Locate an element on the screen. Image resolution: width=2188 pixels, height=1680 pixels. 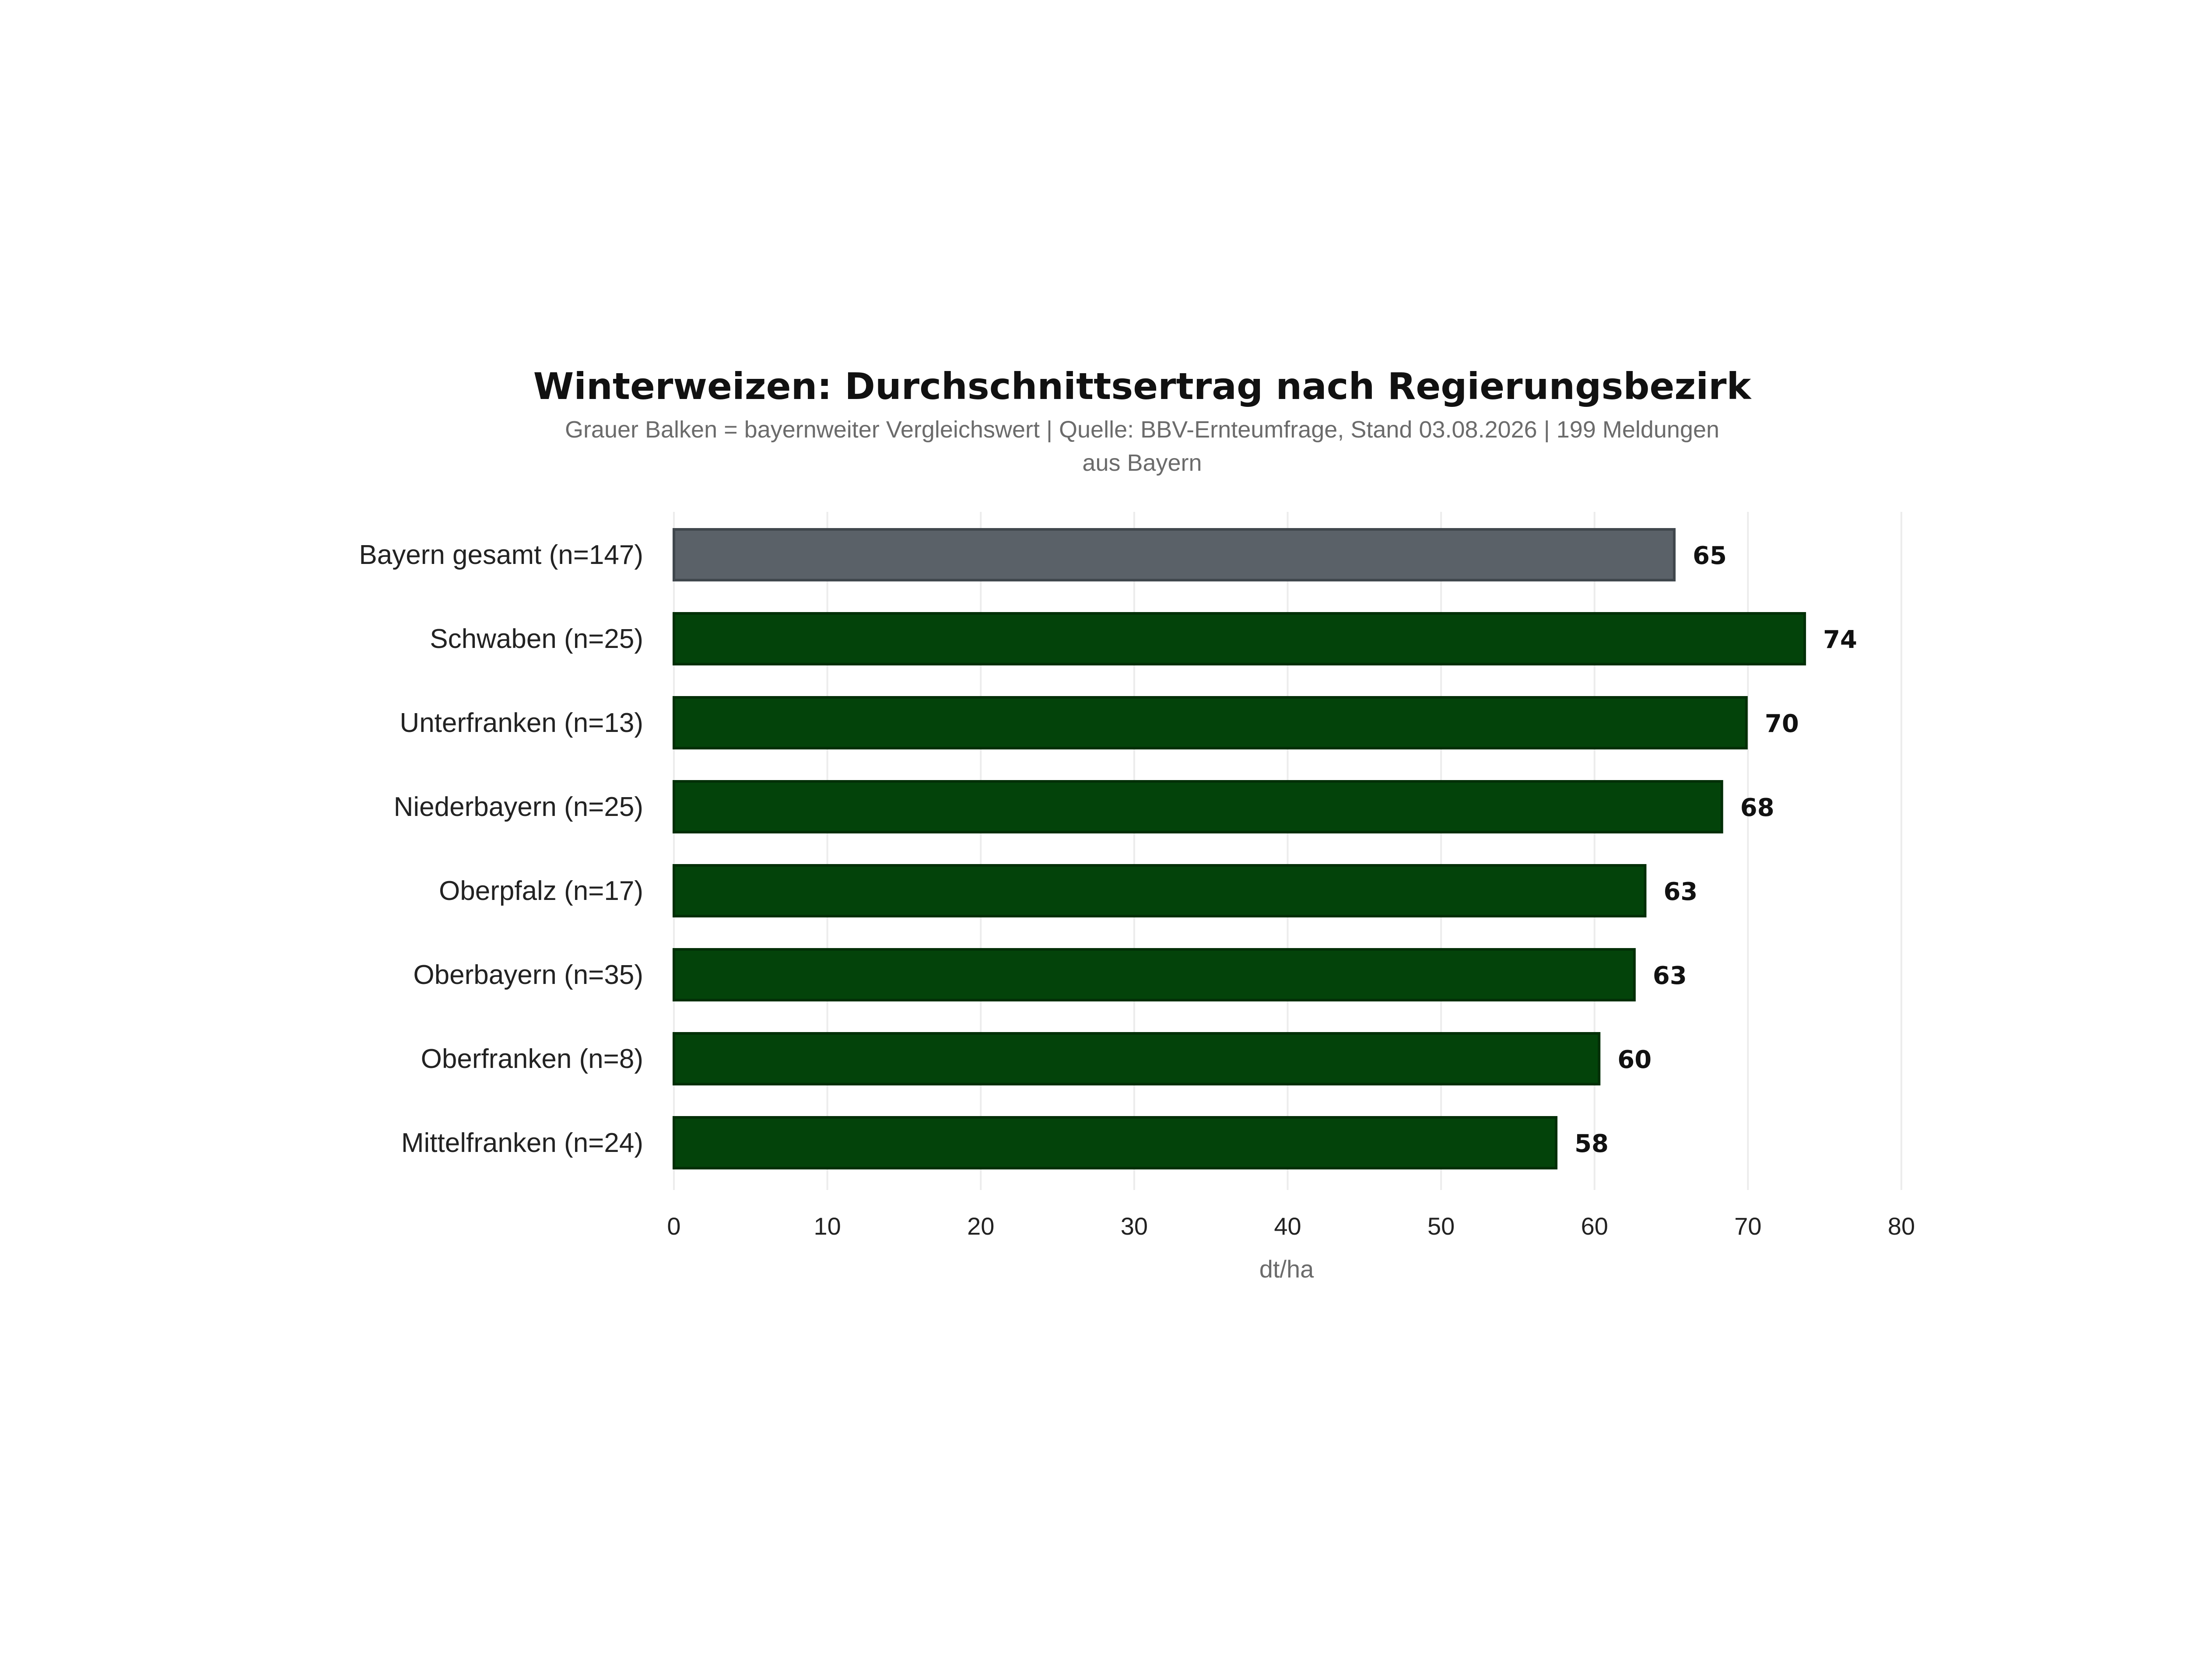
x-axis-ticks: 0 10 20 30 40 50 60 70 80 is located at coordinates (1291, 1226).